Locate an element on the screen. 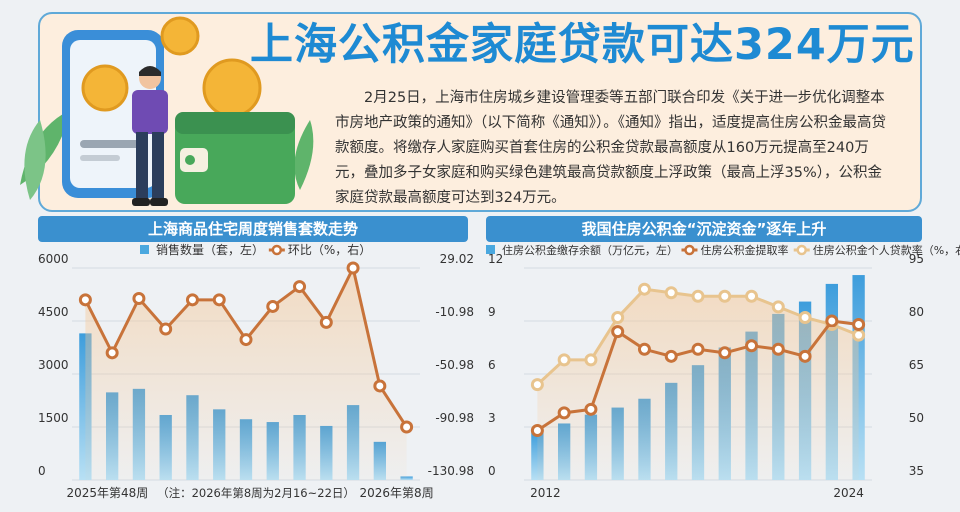  c2-ytick-right: 80 is located at coordinates (916, 312).